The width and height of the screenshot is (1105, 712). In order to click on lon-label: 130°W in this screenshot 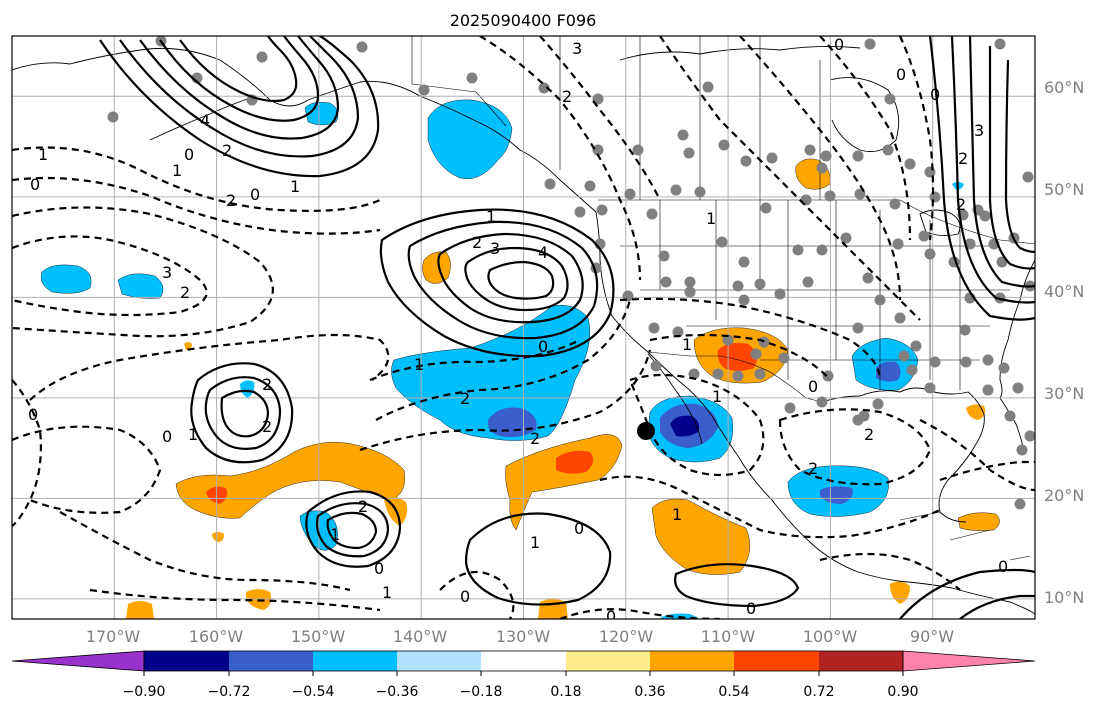, I will do `click(523, 636)`.